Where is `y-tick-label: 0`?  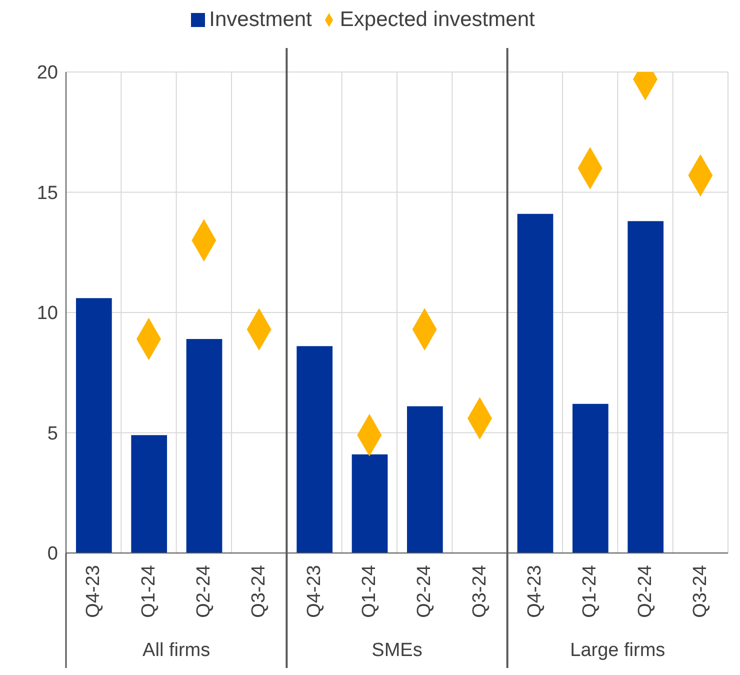
y-tick-label: 0 is located at coordinates (52, 554).